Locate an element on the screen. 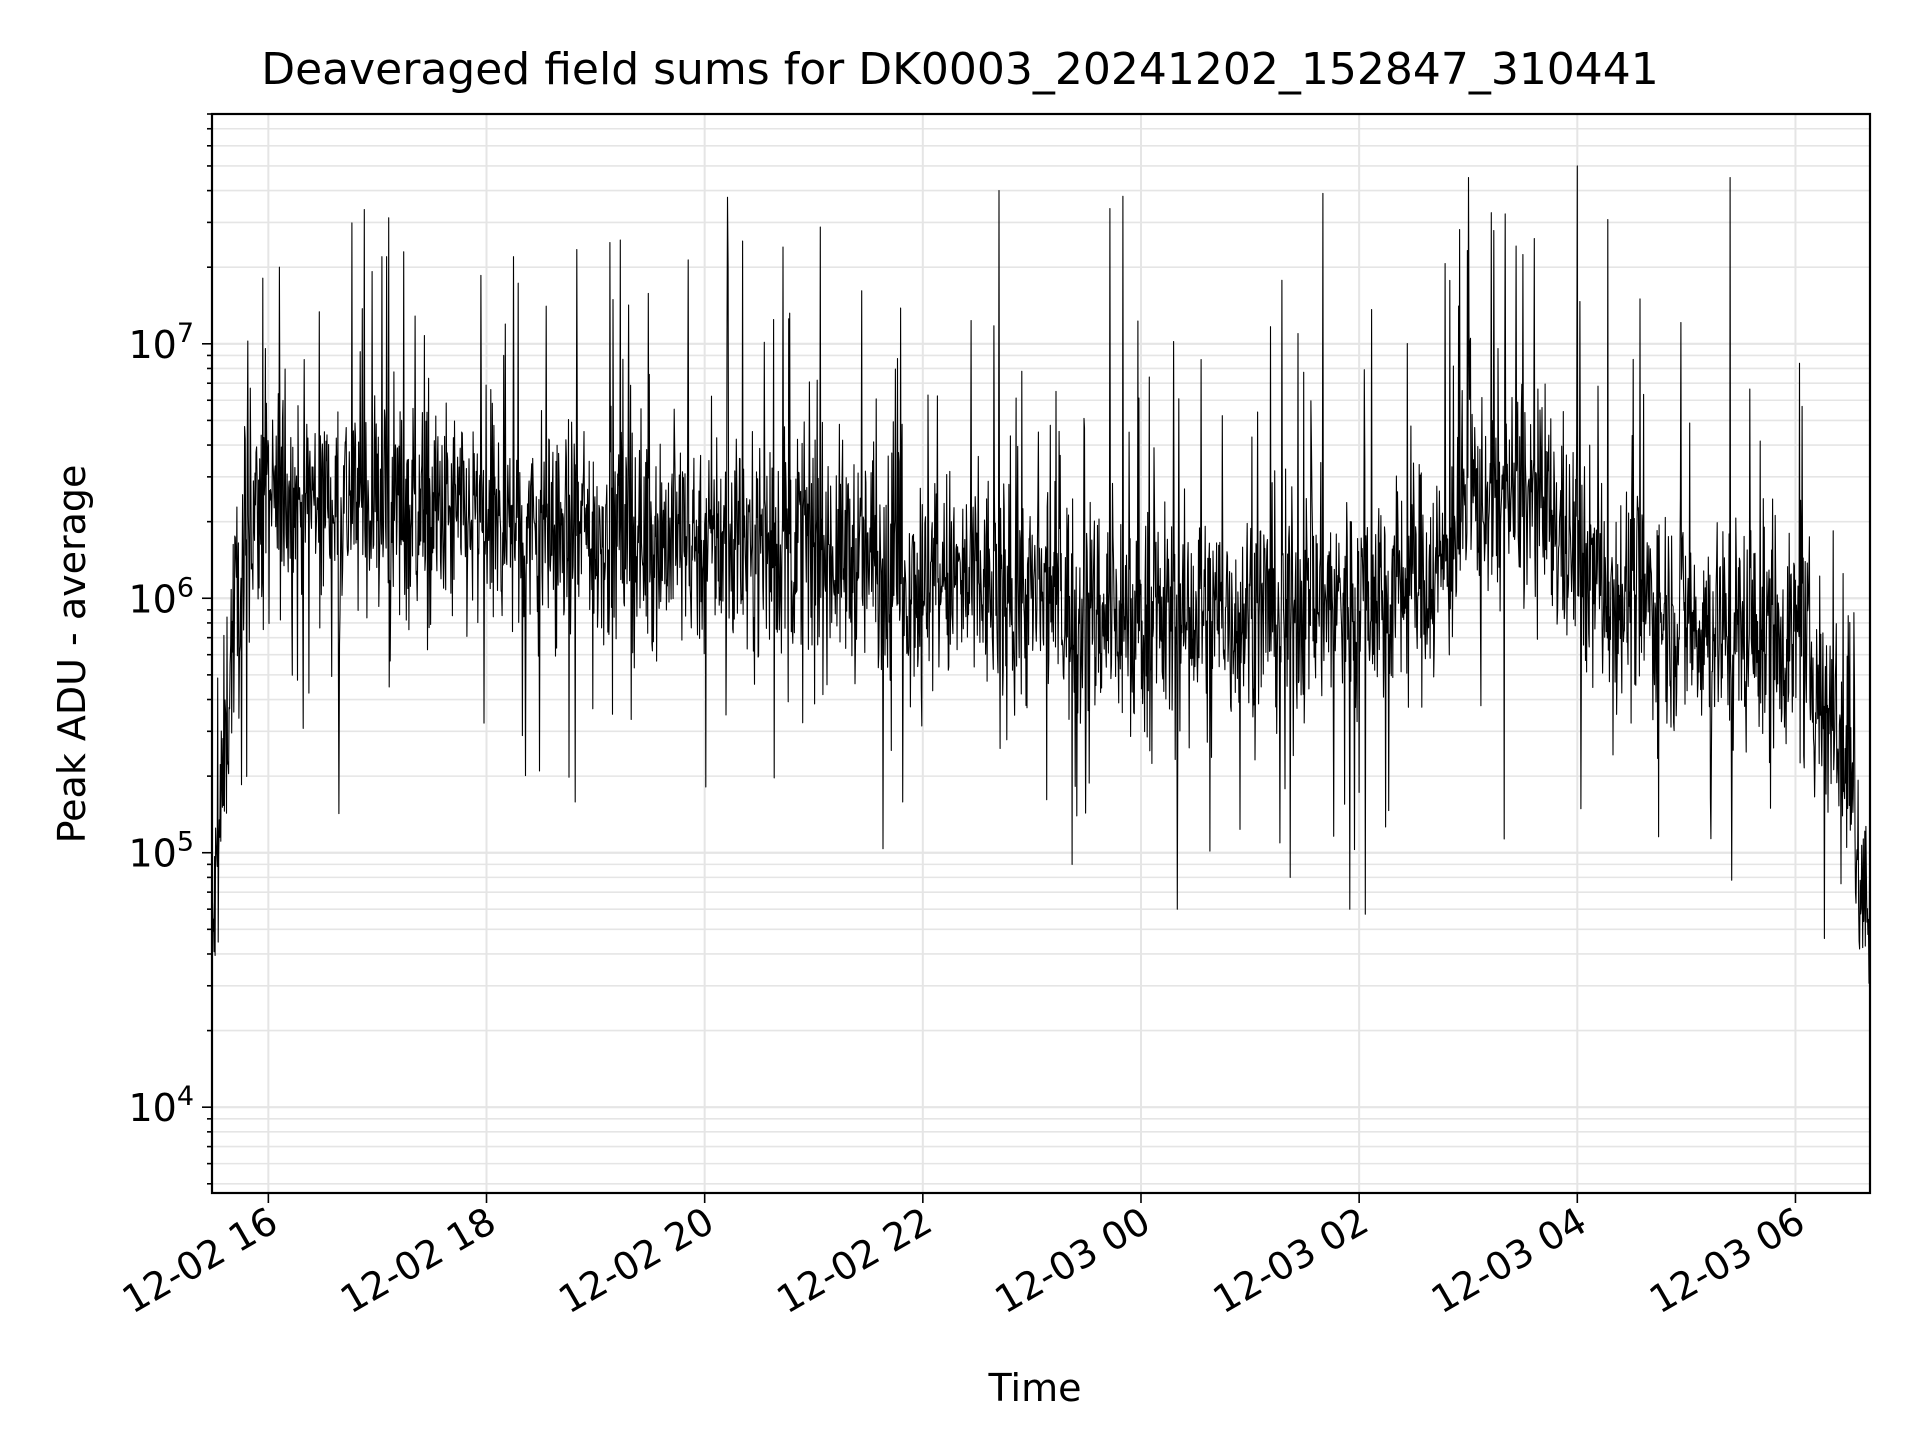 The width and height of the screenshot is (1920, 1440). x-tick-label: 12-02 20 is located at coordinates (636, 1261).